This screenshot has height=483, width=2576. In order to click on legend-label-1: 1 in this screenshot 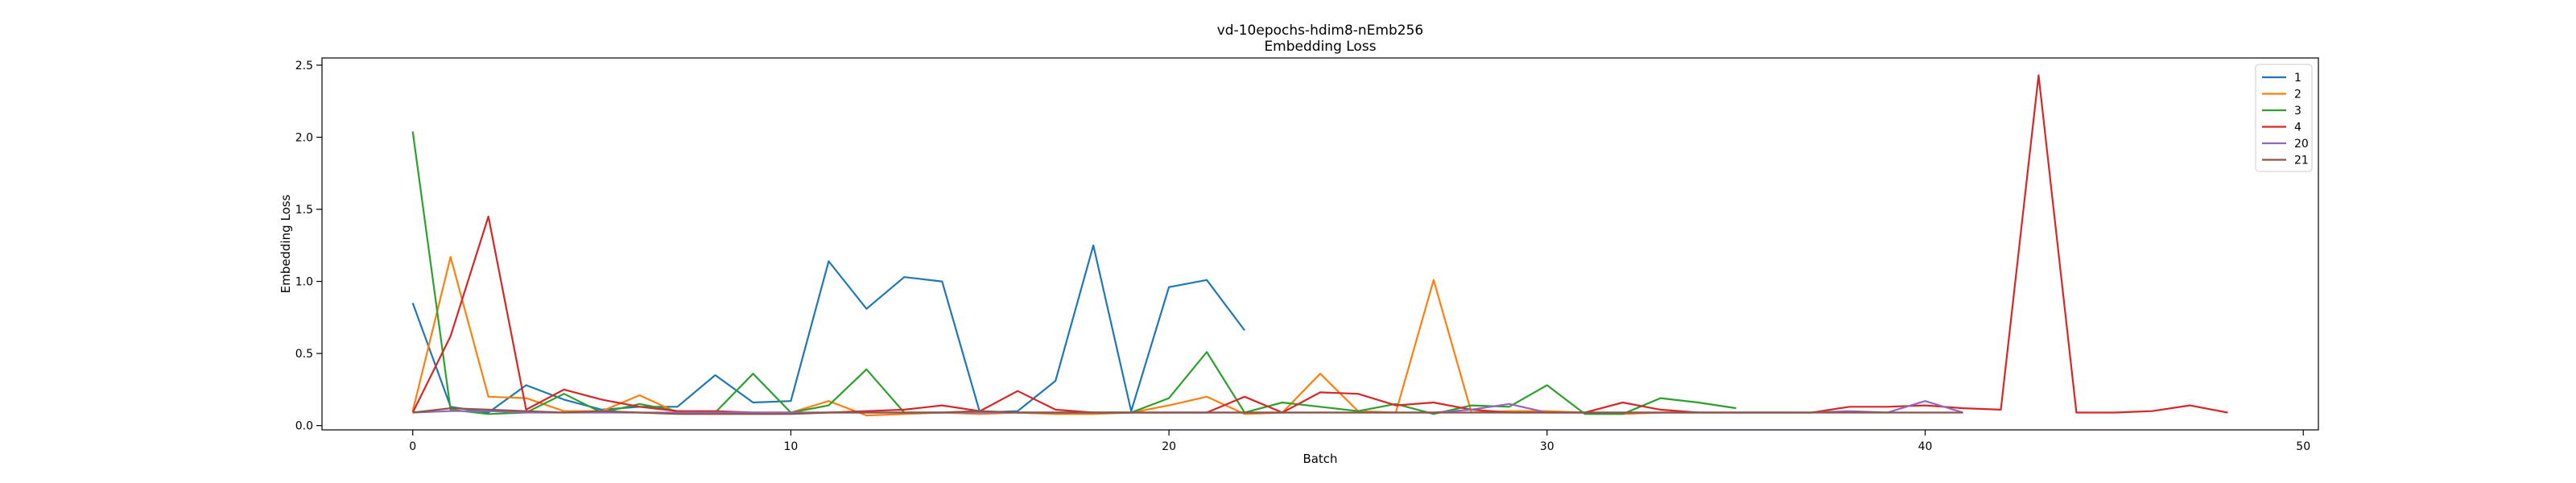, I will do `click(2297, 78)`.